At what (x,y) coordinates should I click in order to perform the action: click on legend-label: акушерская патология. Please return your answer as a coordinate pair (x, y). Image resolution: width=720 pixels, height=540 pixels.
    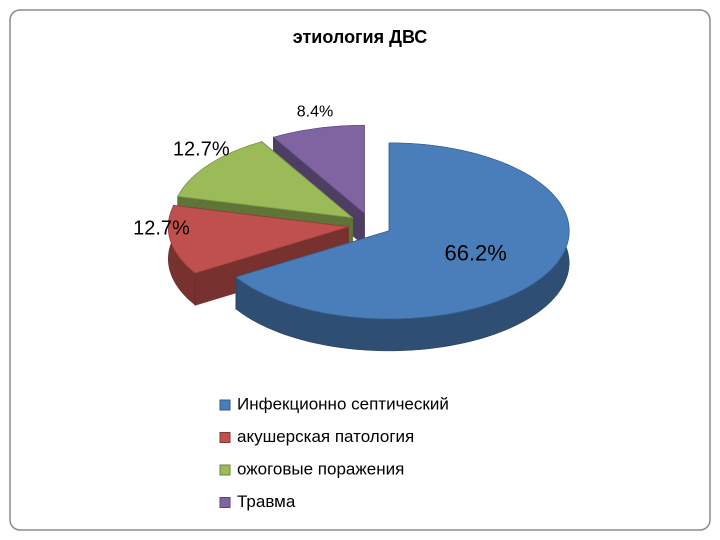
    Looking at the image, I should click on (325, 436).